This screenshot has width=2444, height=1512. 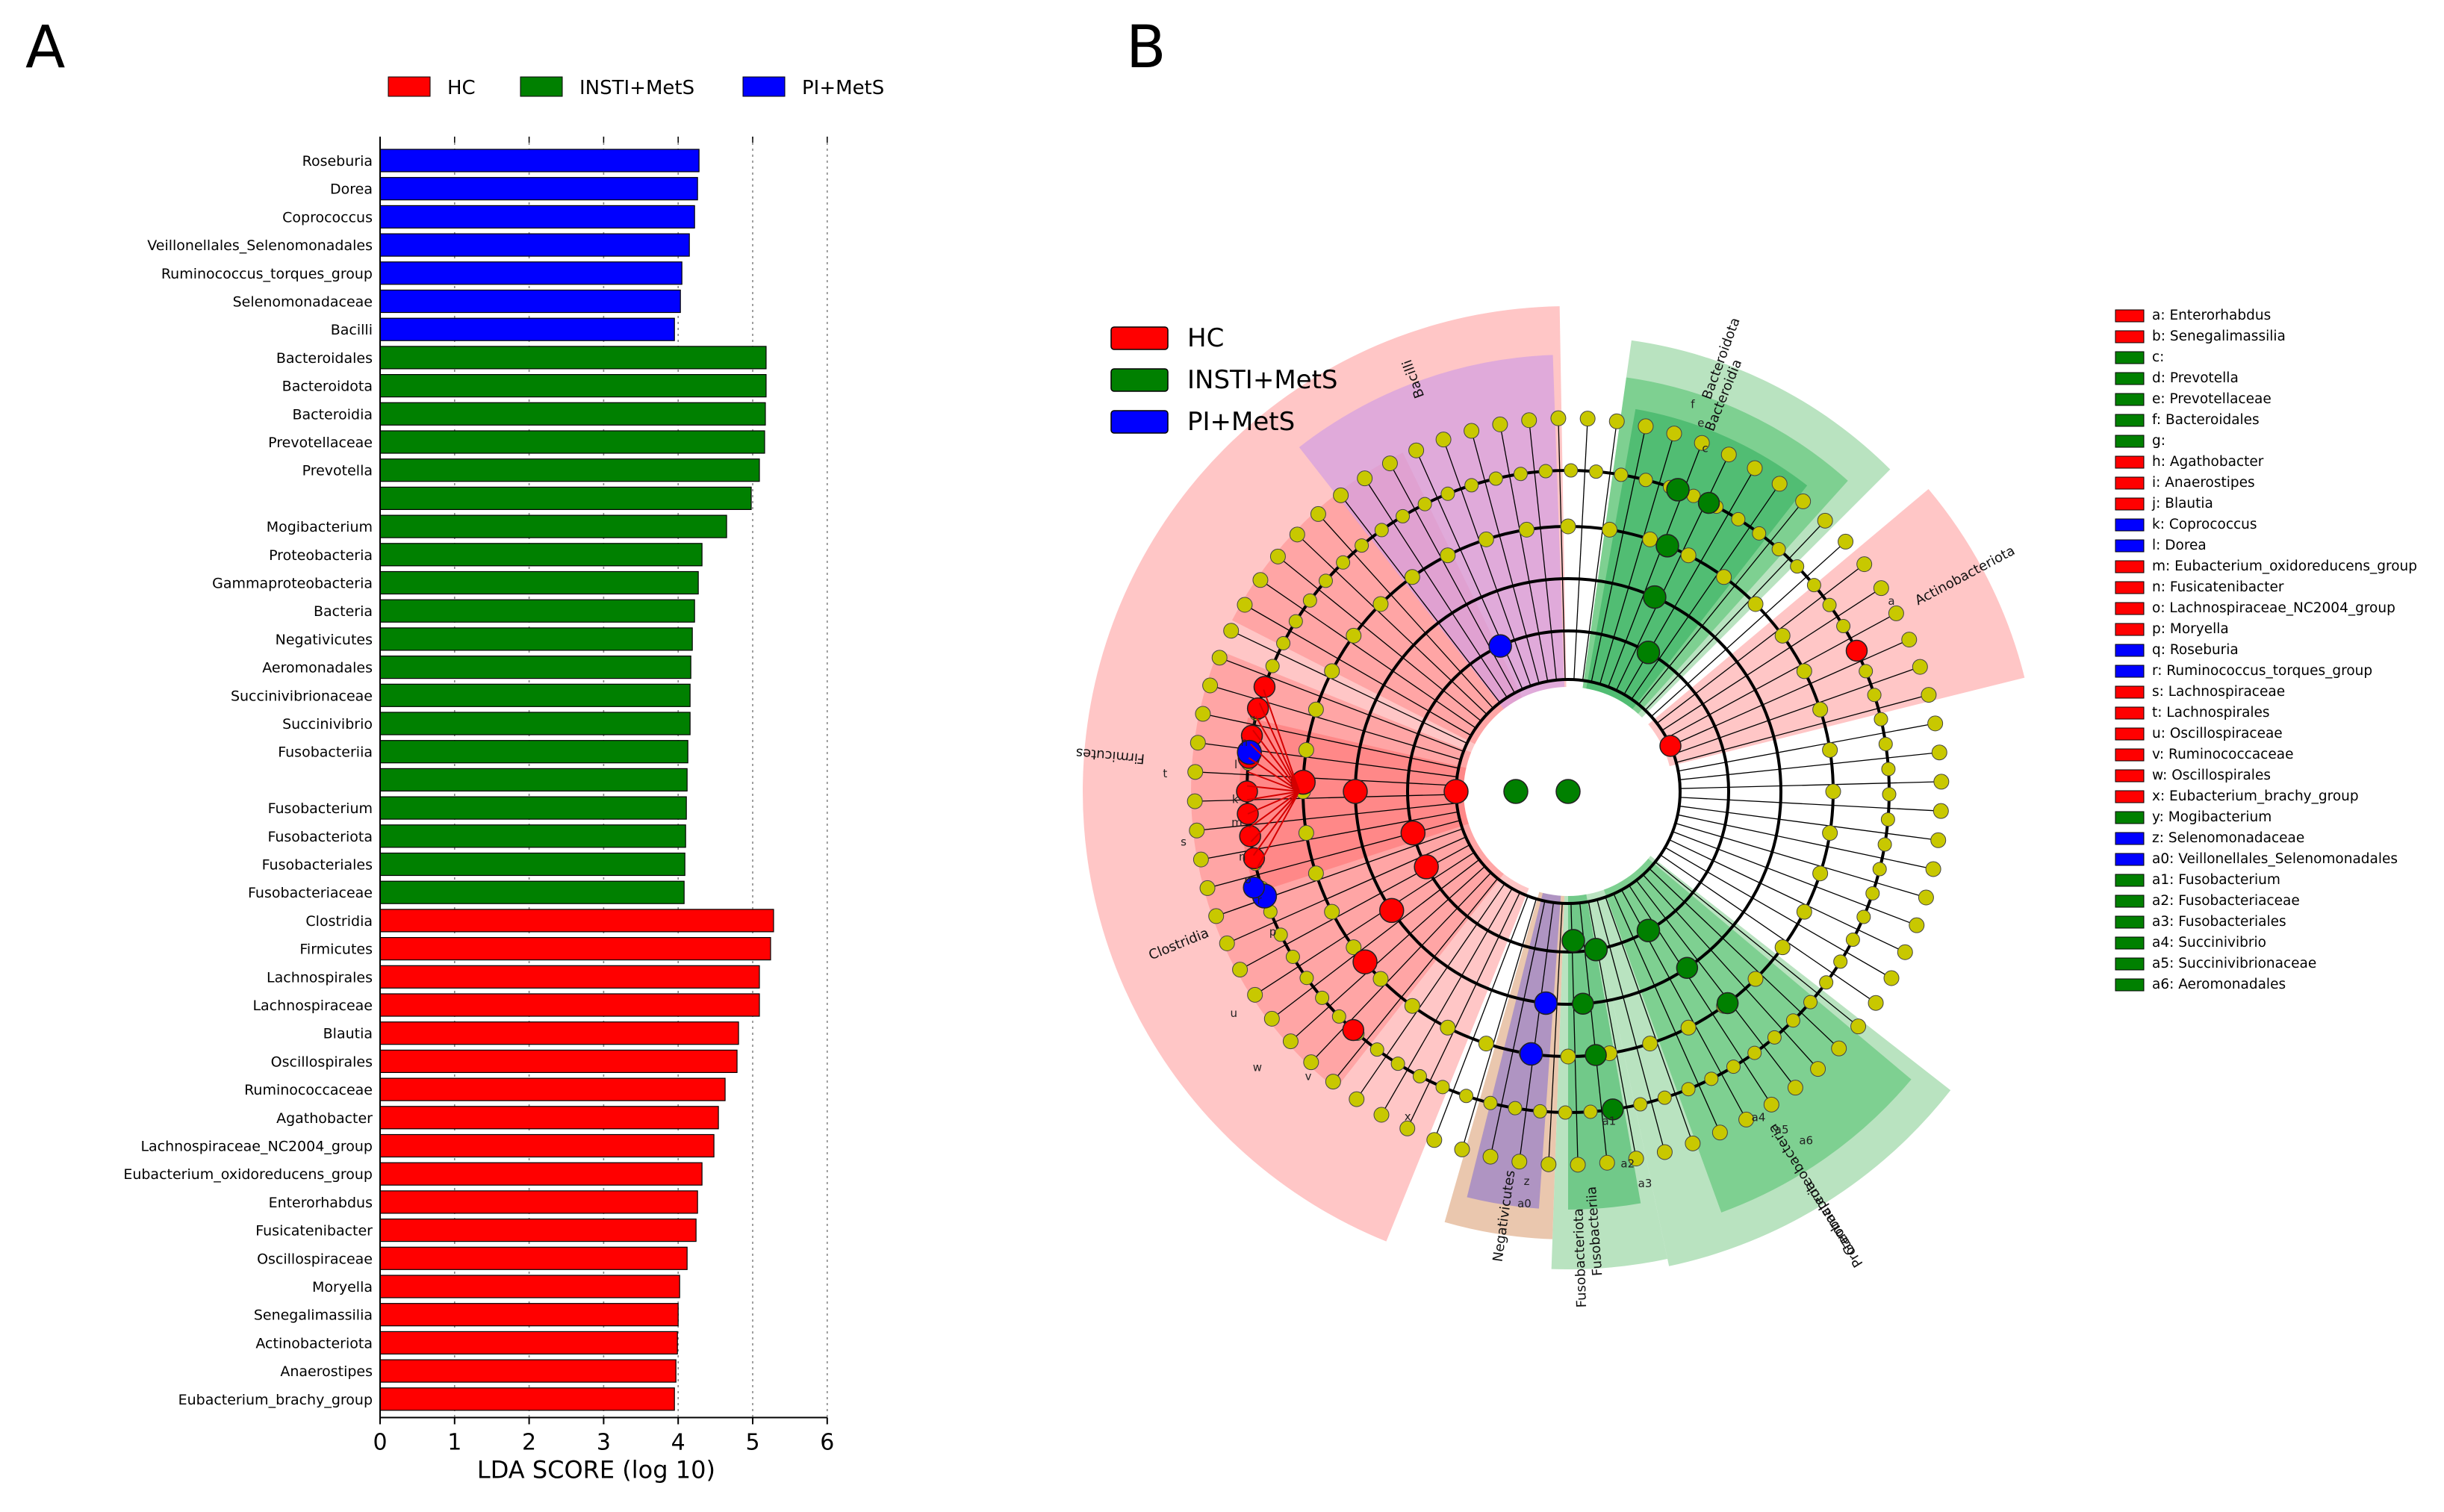 What do you see at coordinates (537, 216) in the screenshot?
I see `bar-coprococcus` at bounding box center [537, 216].